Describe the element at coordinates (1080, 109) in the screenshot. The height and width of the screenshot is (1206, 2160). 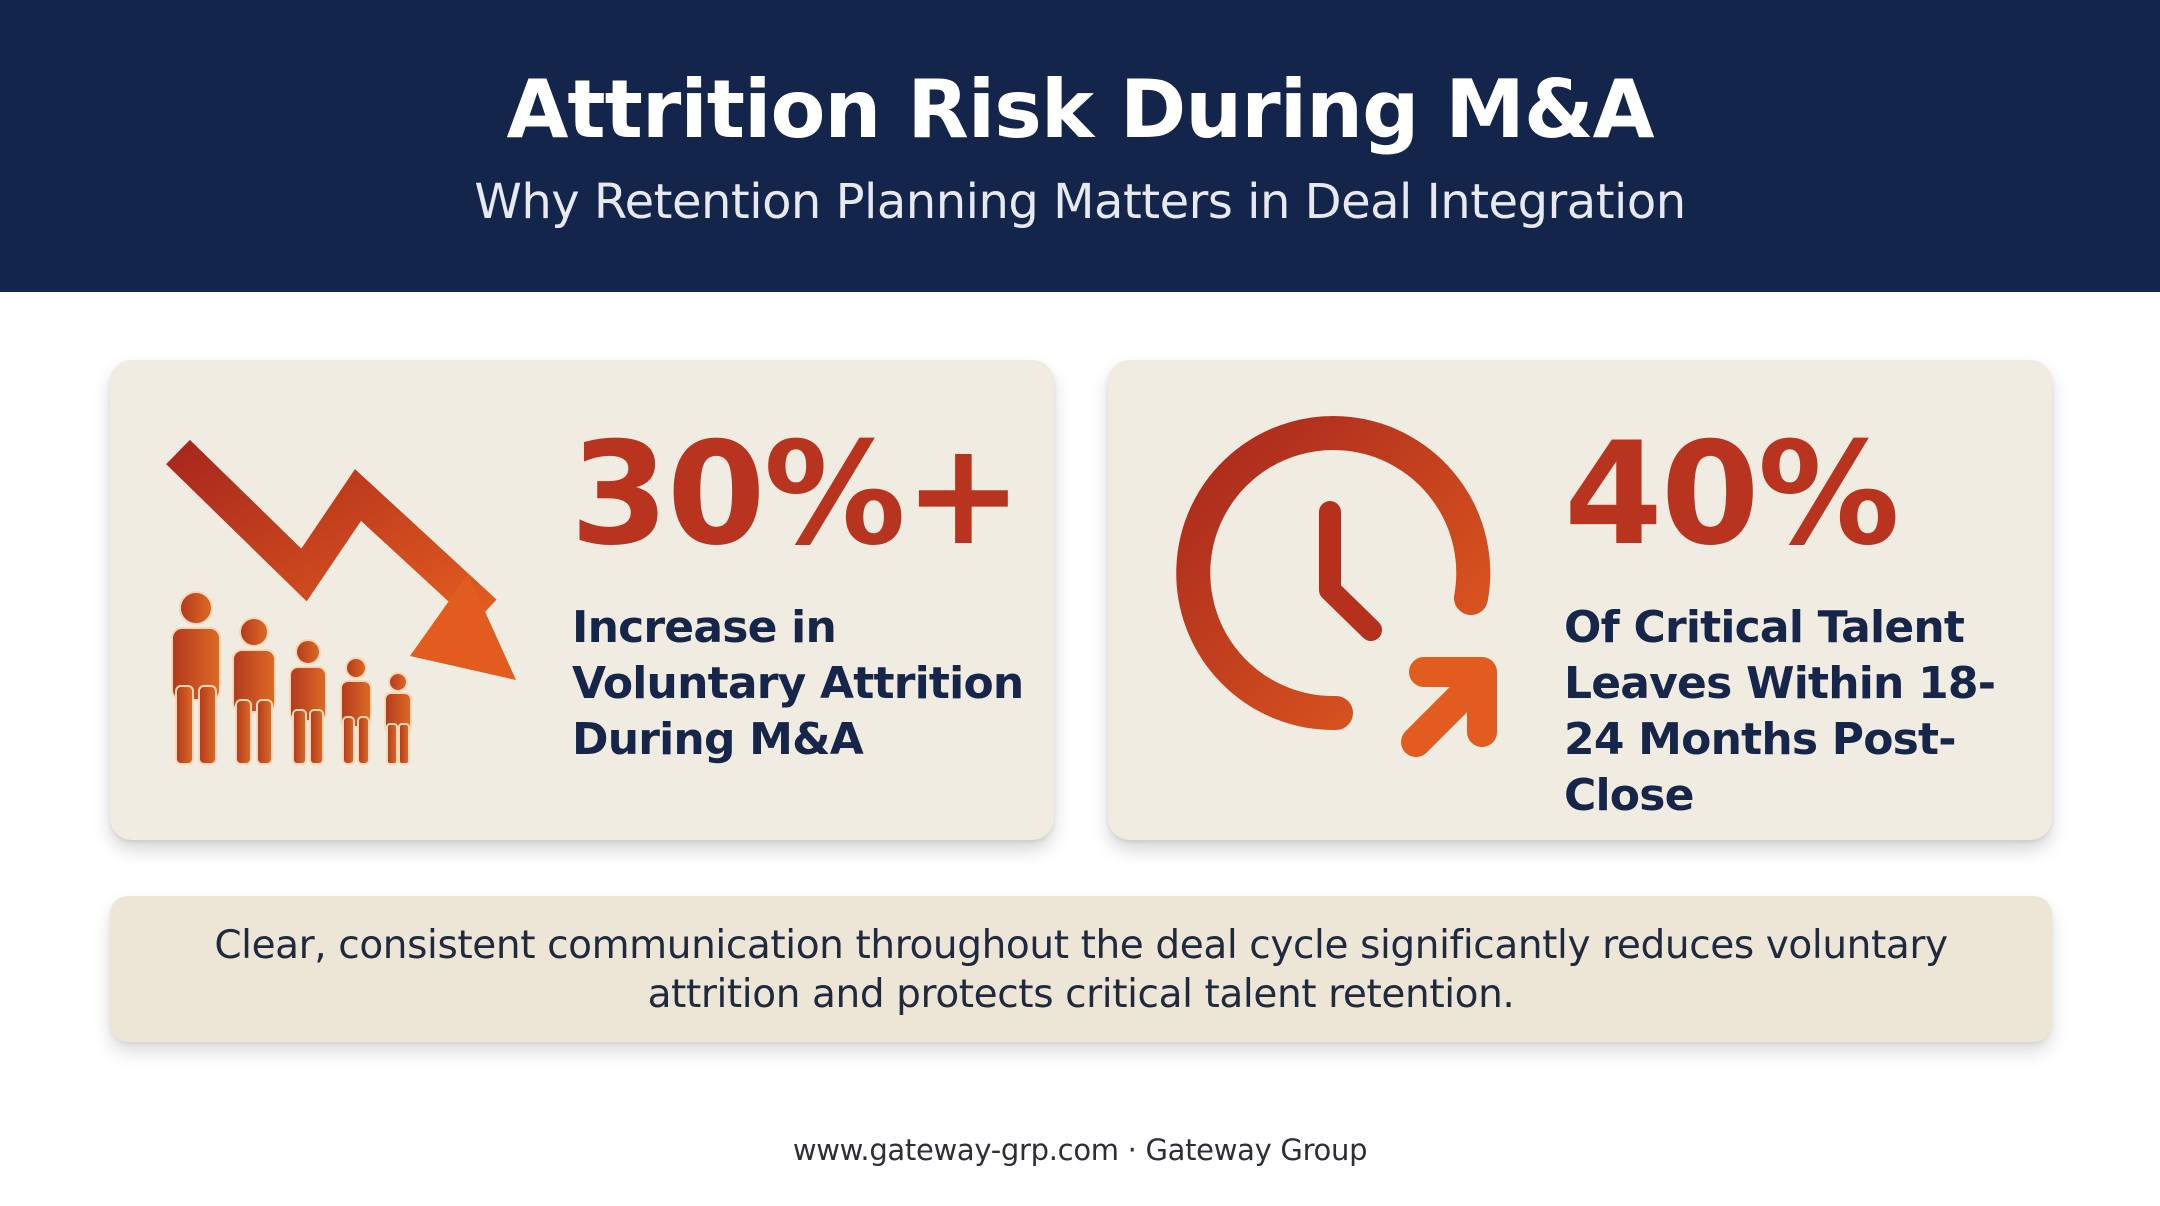
I see `page-title: Attrition Risk During M&A` at that location.